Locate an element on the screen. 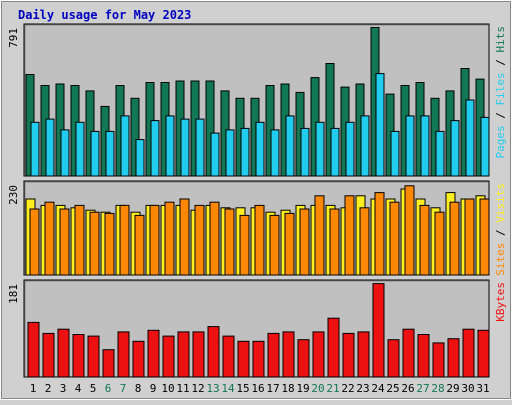 Image resolution: width=512 pixels, height=405 pixels. day-label-21: 21 is located at coordinates (332, 388).